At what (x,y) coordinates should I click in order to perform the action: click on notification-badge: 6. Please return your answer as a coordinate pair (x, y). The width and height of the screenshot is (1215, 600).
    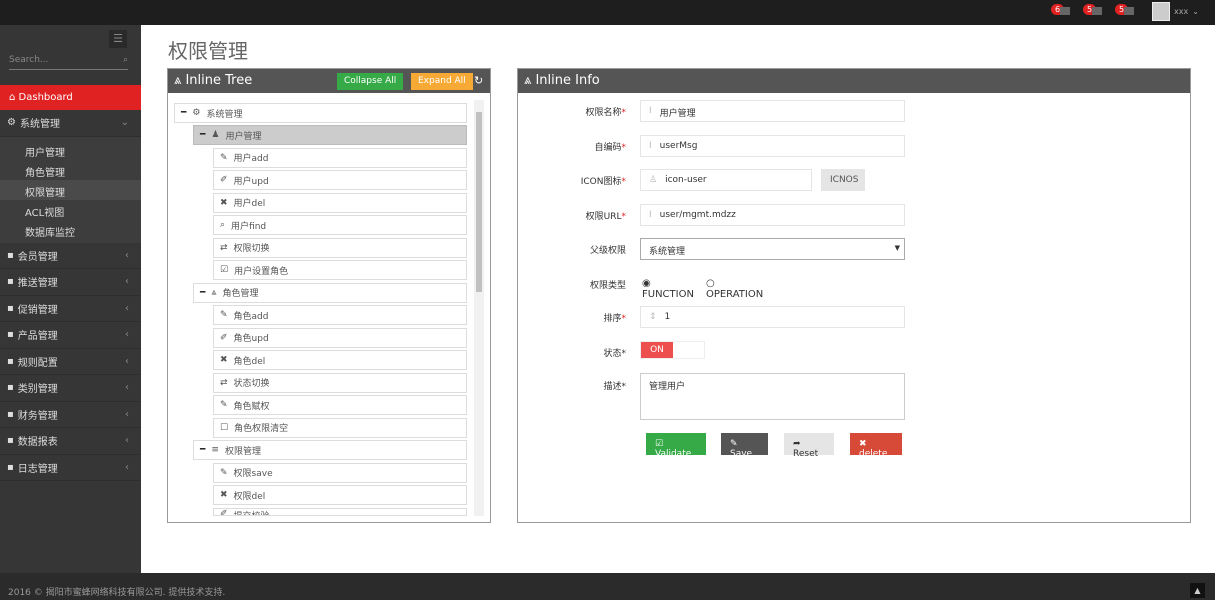
    Looking at the image, I should click on (1062, 11).